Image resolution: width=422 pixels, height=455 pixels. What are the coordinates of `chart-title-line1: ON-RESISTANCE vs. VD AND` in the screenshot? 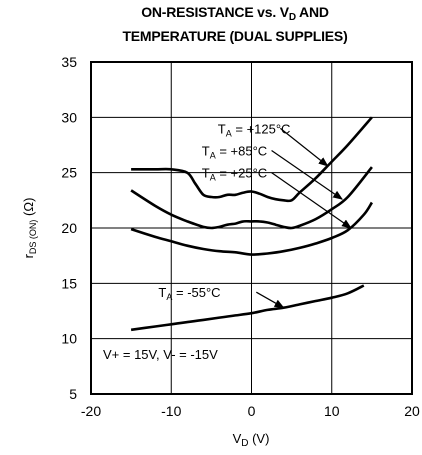 It's located at (235, 13).